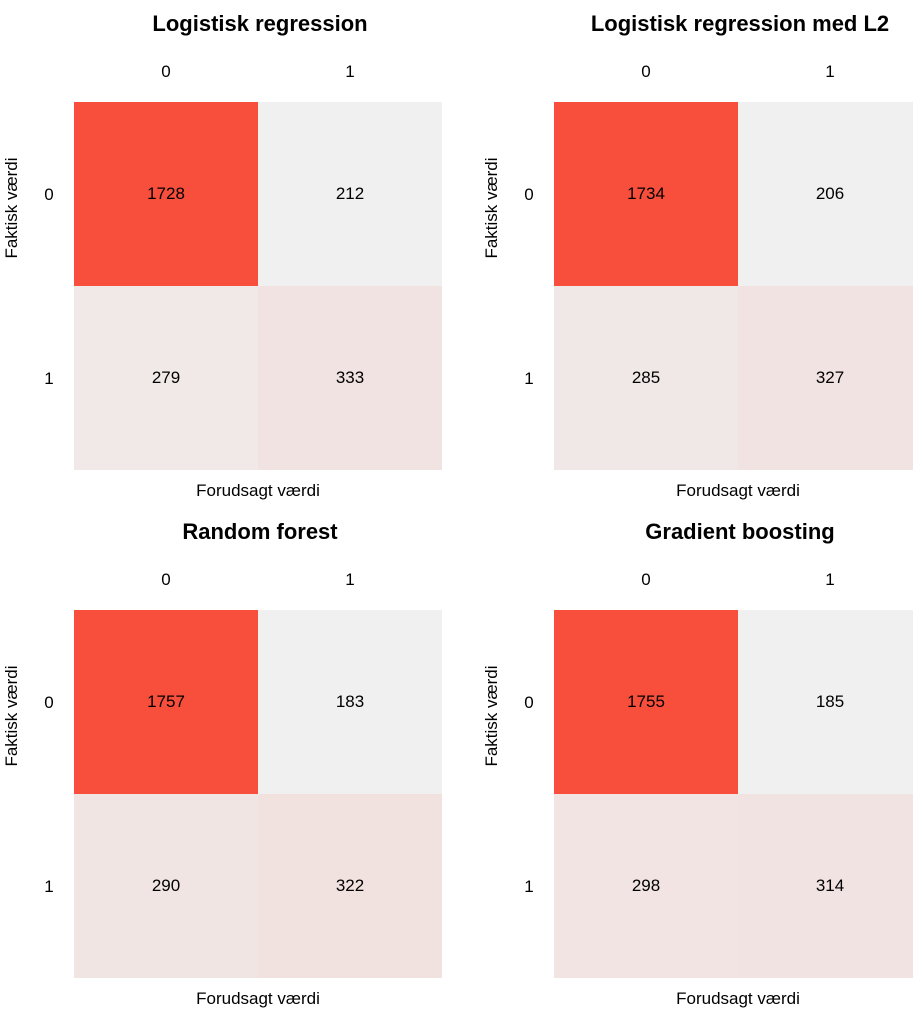 Image resolution: width=913 pixels, height=1014 pixels. What do you see at coordinates (646, 194) in the screenshot?
I see `matrix-cell-0-0: 1734` at bounding box center [646, 194].